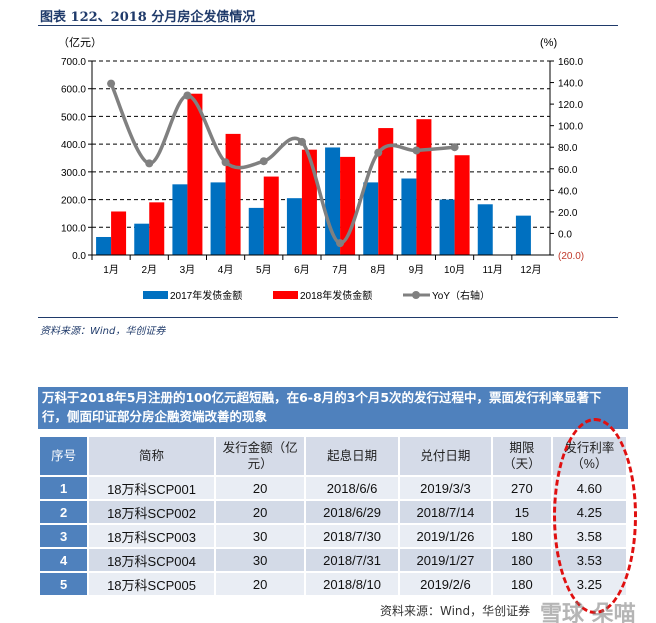 Image resolution: width=656 pixels, height=623 pixels. Describe the element at coordinates (64, 488) in the screenshot. I see `table-cell: 1` at that location.